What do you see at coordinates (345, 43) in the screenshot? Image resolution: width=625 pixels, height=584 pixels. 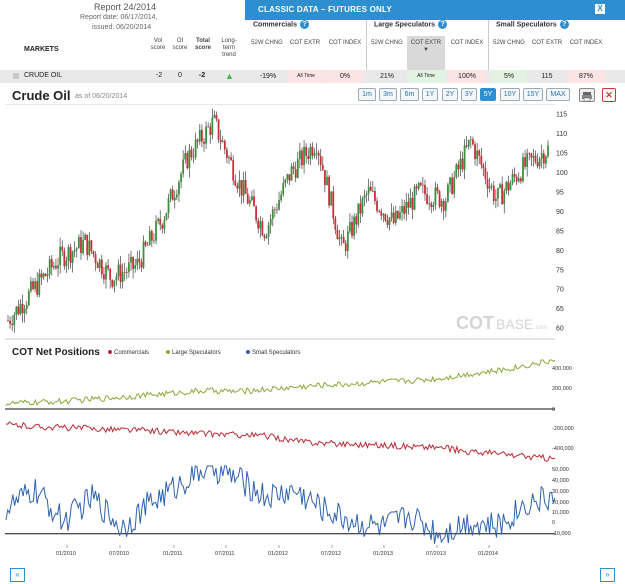 I see `comm-index-header: COT INDEX` at bounding box center [345, 43].